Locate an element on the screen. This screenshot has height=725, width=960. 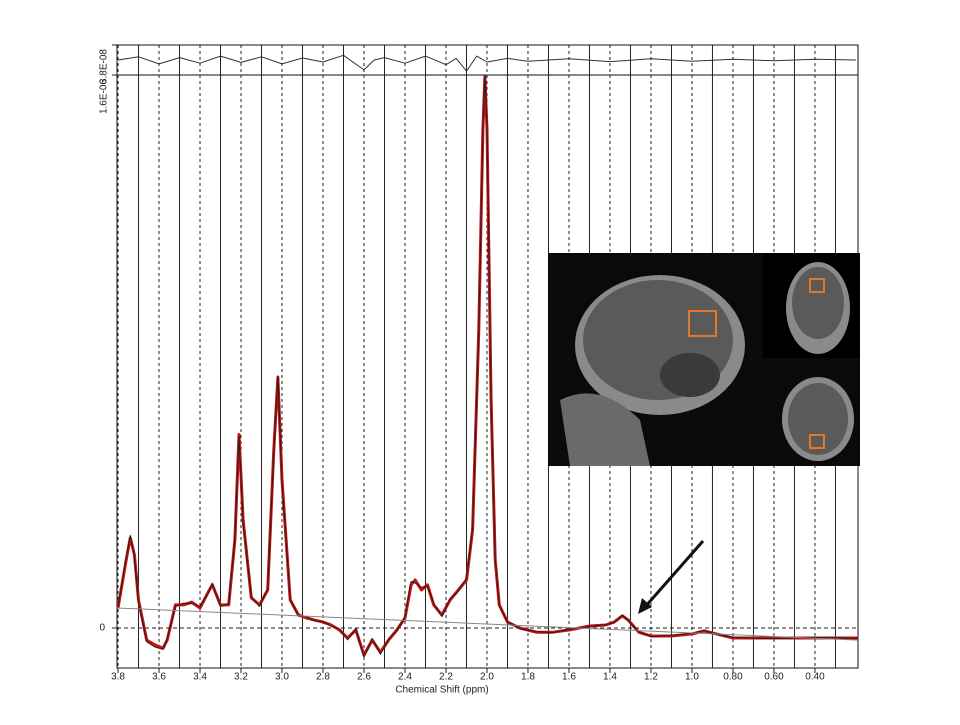
x-tick-label: 3.4 is located at coordinates (200, 677).